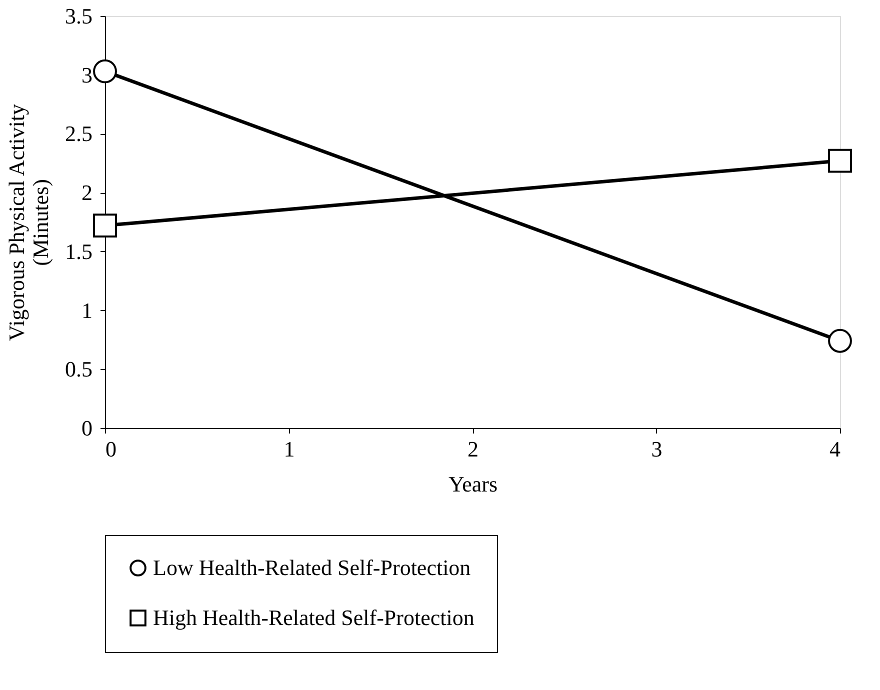 This screenshot has width=880, height=690. What do you see at coordinates (78, 133) in the screenshot?
I see `y-tick-label: 2.5` at bounding box center [78, 133].